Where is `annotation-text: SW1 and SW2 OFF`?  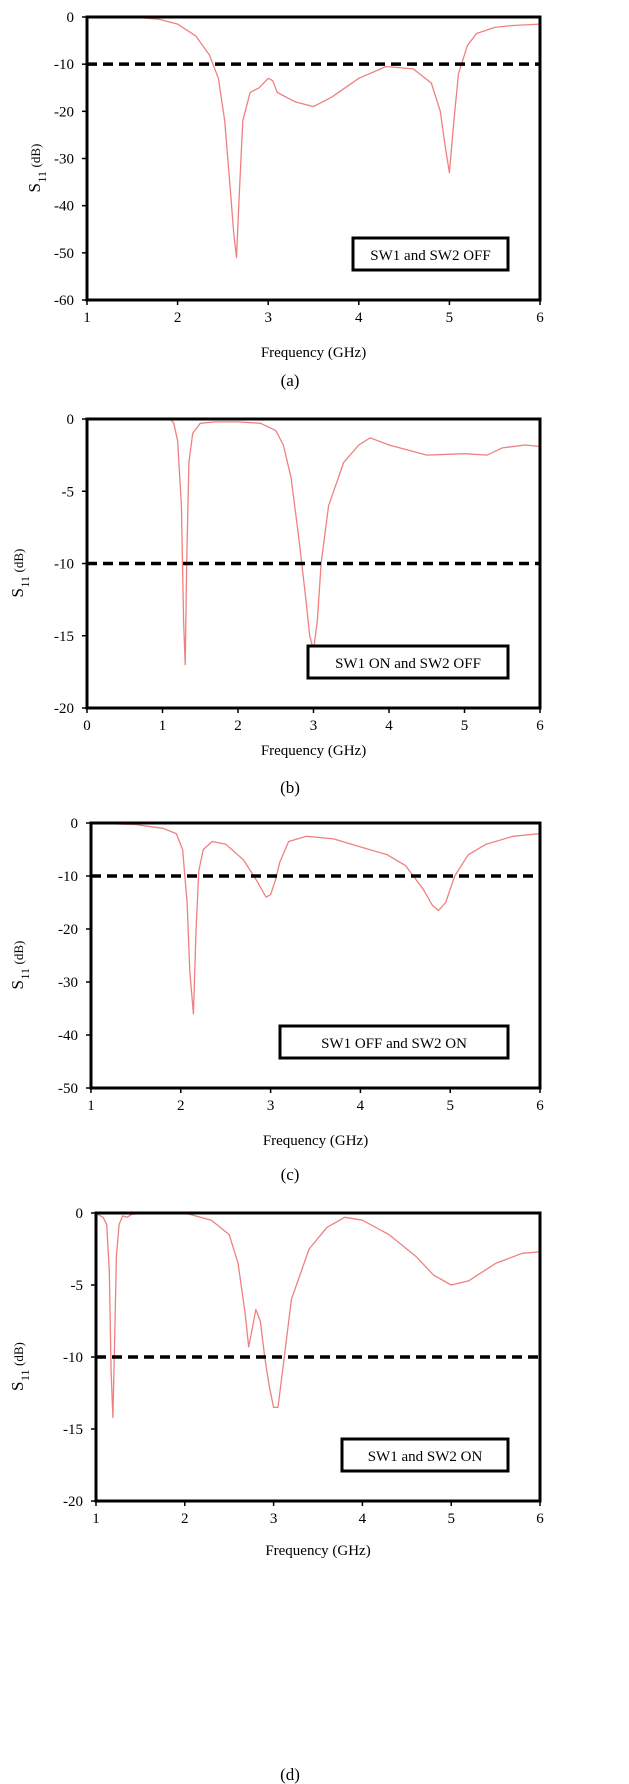 annotation-text: SW1 and SW2 OFF is located at coordinates (430, 256).